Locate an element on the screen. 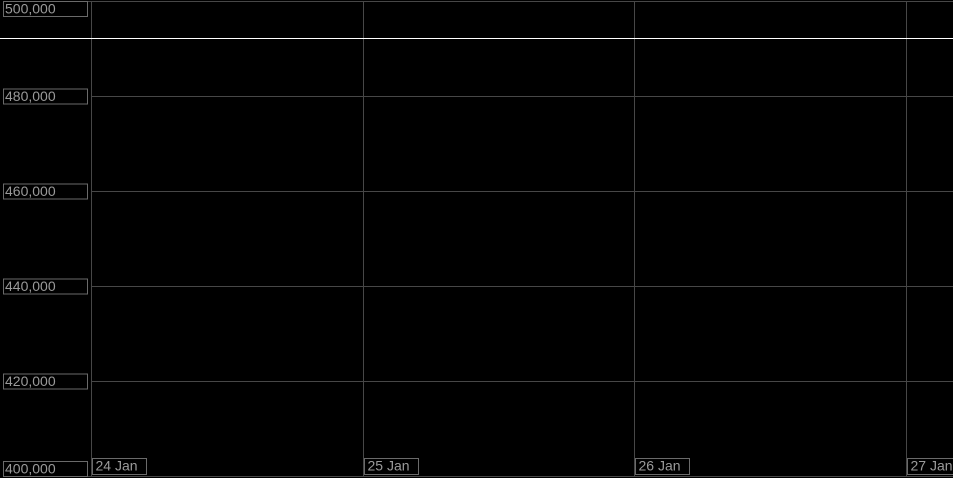 The image size is (953, 478). x-tick-label: 27 Jan is located at coordinates (932, 466).